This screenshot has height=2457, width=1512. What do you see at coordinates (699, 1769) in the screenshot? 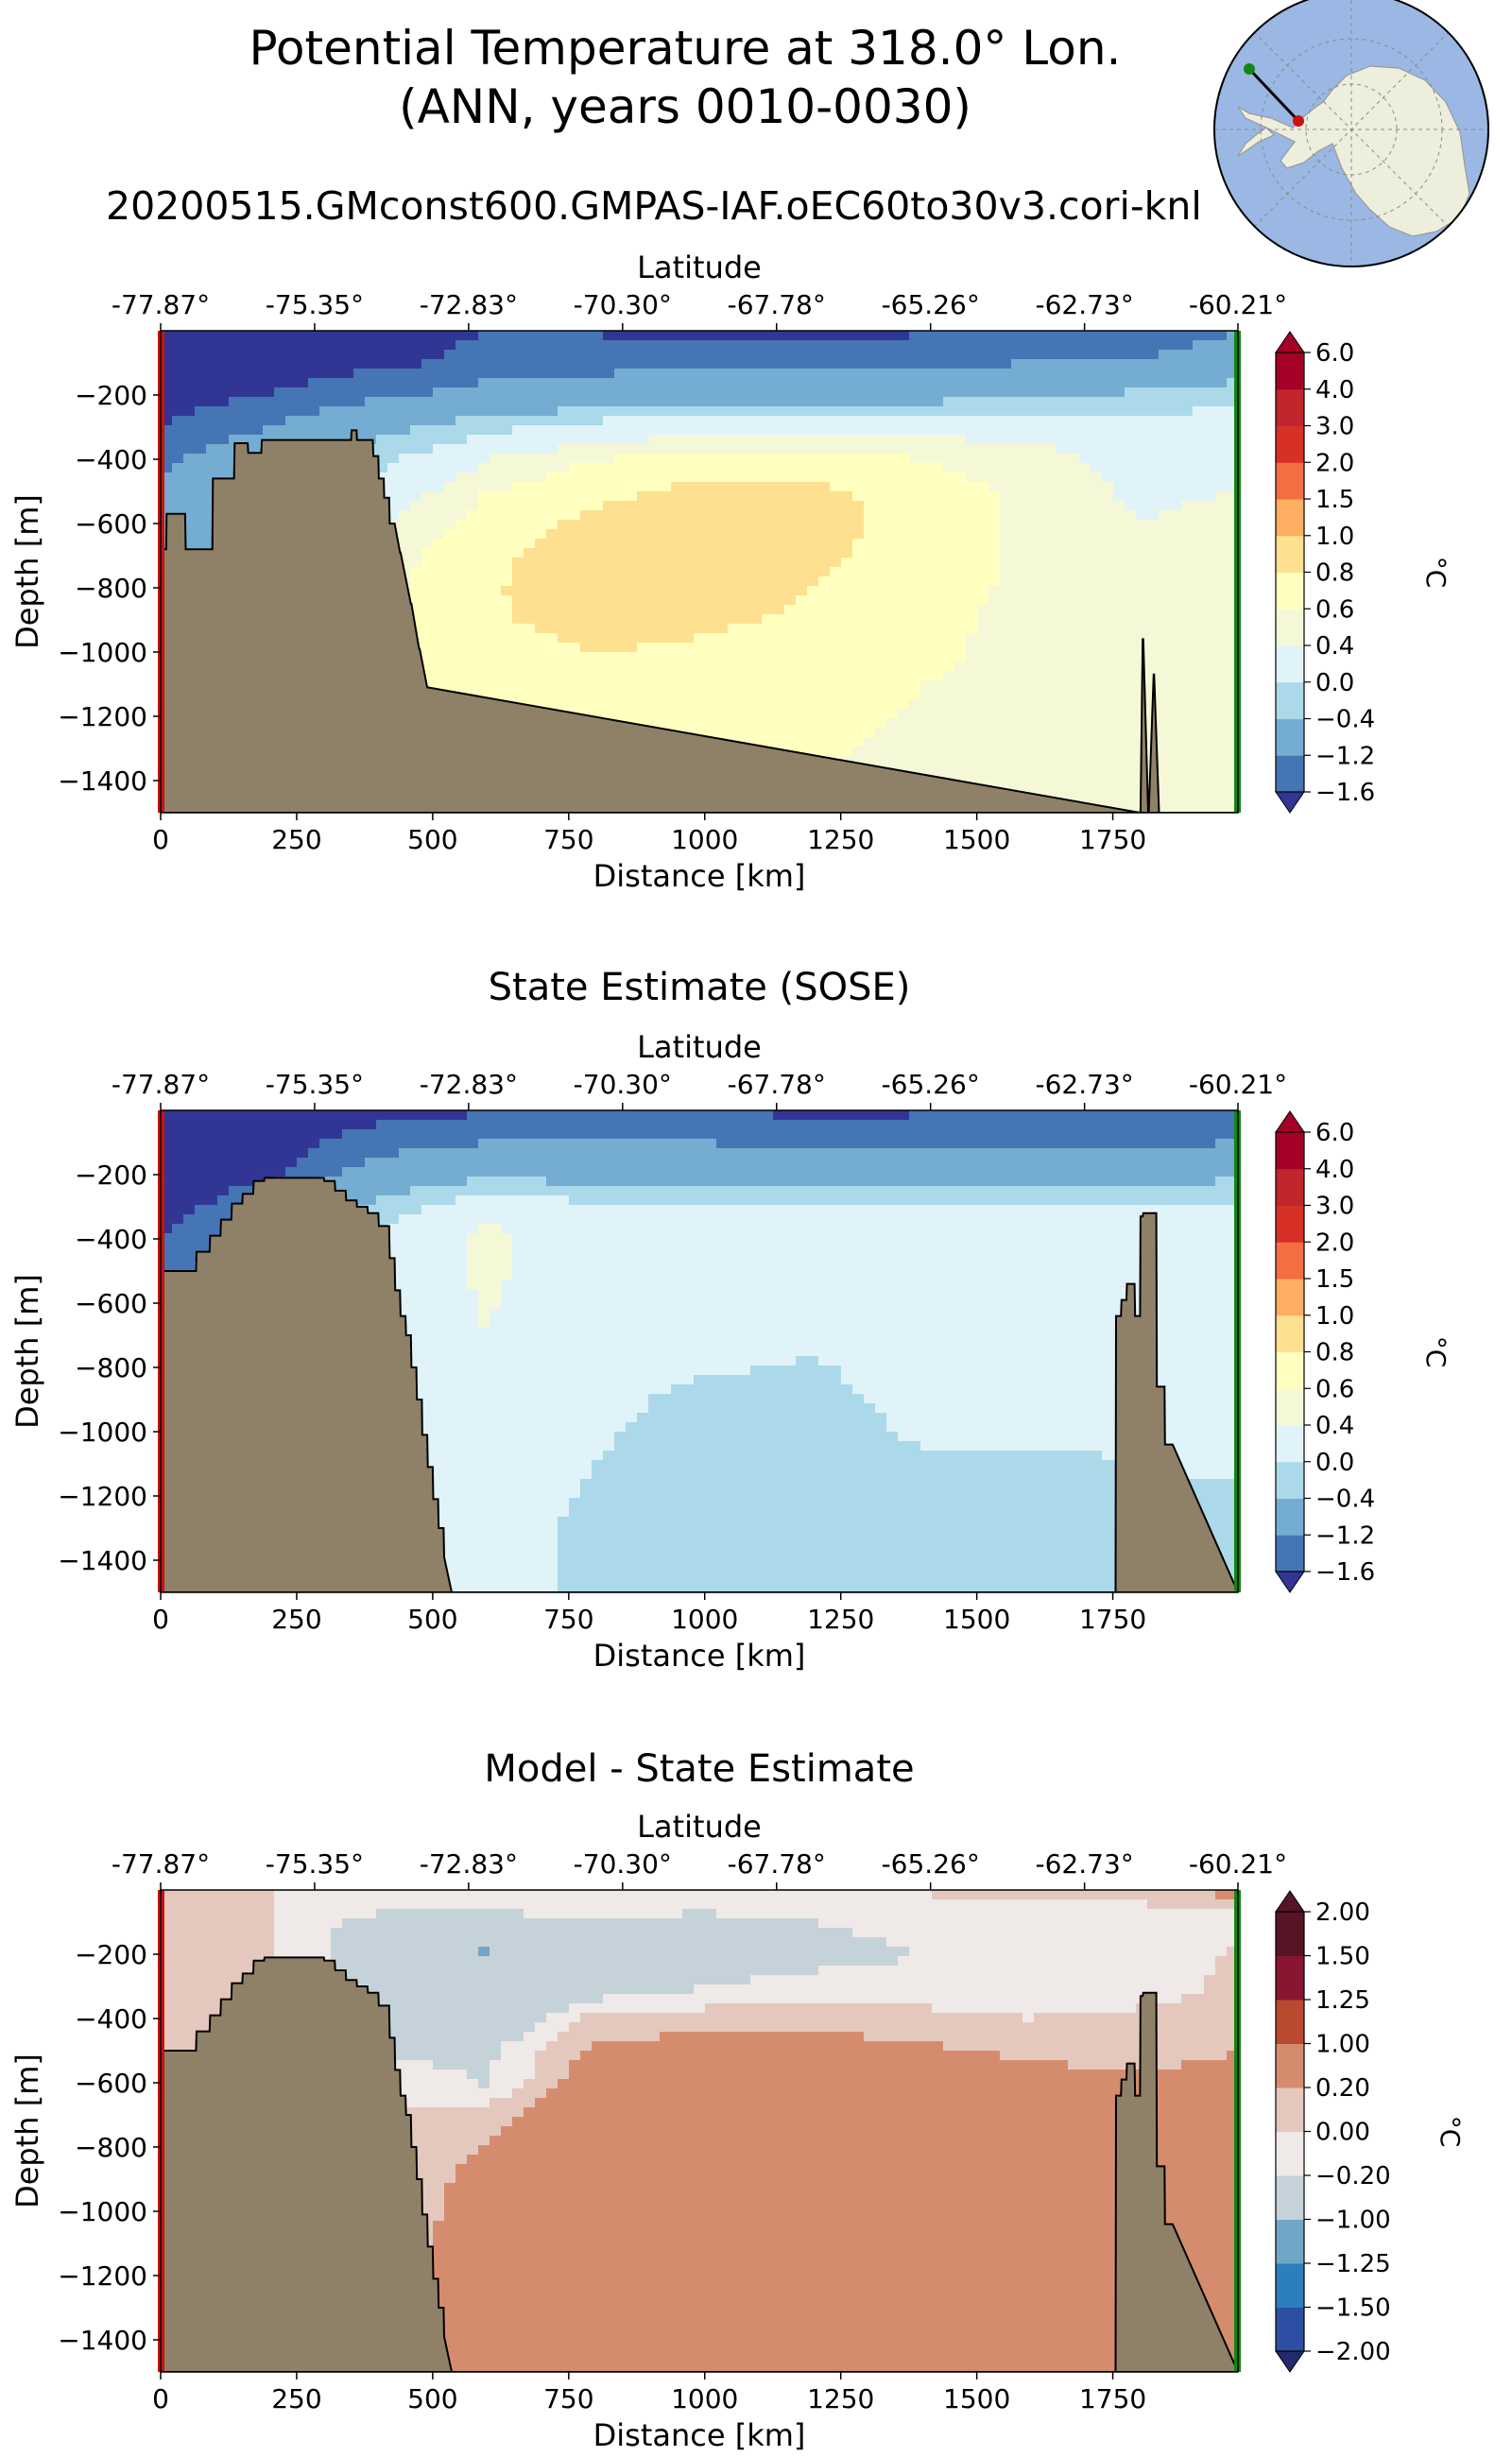
I see `panel-title-difference: Model - State Estimate` at bounding box center [699, 1769].